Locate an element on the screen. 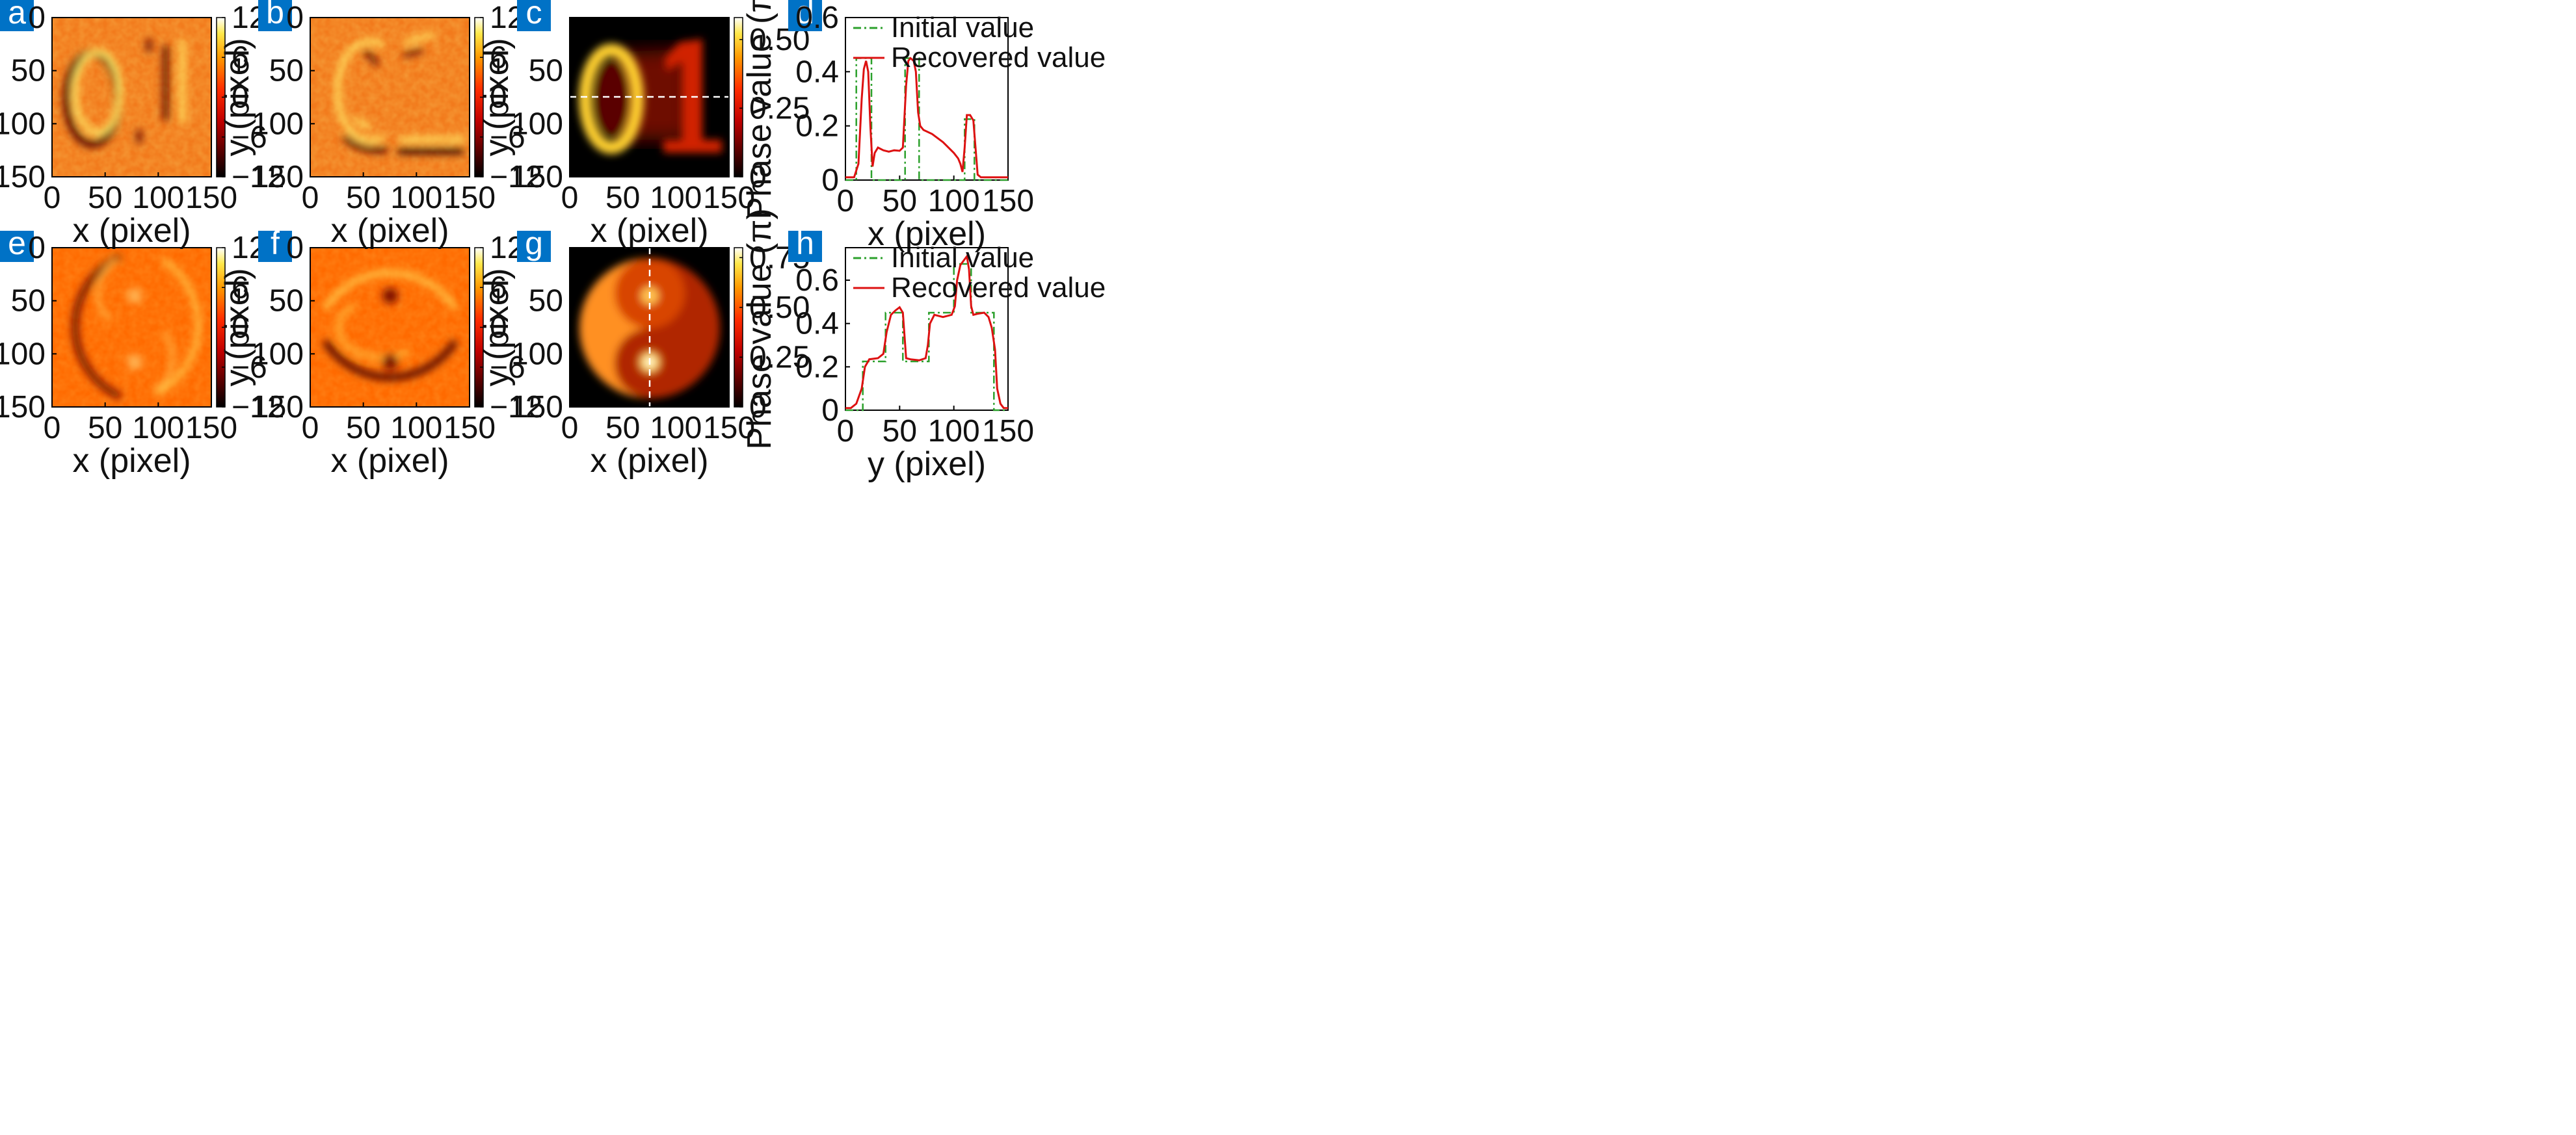 This screenshot has height=1135, width=2576. panel-label-d: d is located at coordinates (805, 16).